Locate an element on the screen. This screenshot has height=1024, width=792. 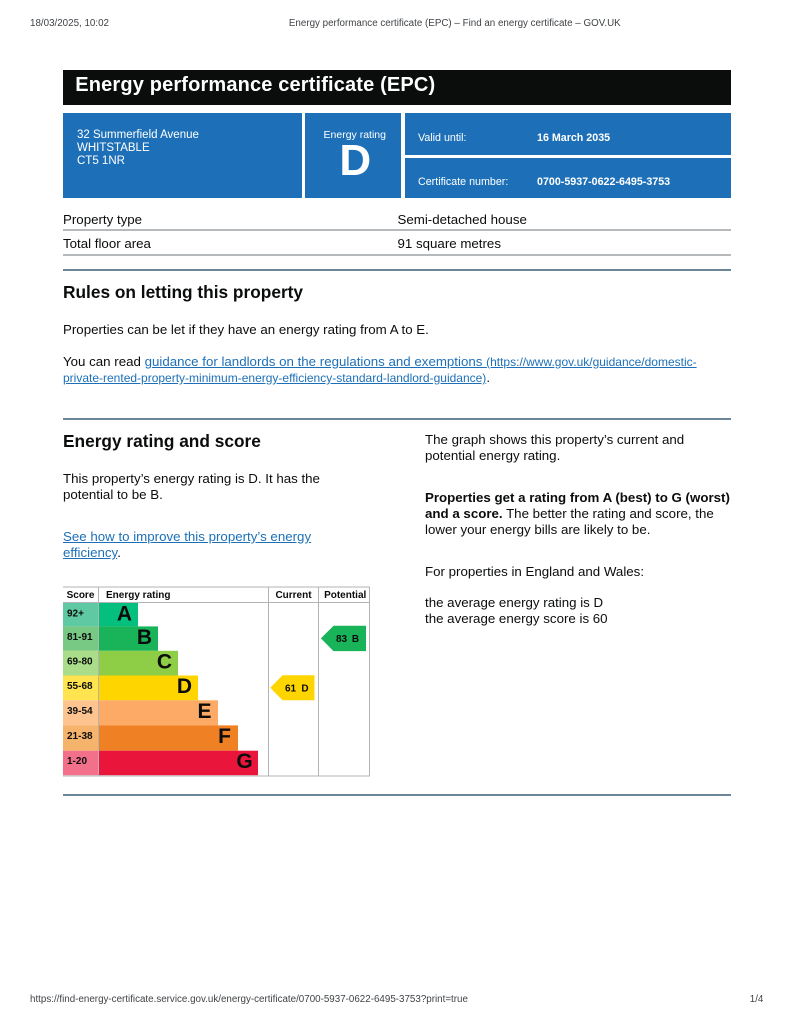
svg-text: C is located at coordinates (164, 661).